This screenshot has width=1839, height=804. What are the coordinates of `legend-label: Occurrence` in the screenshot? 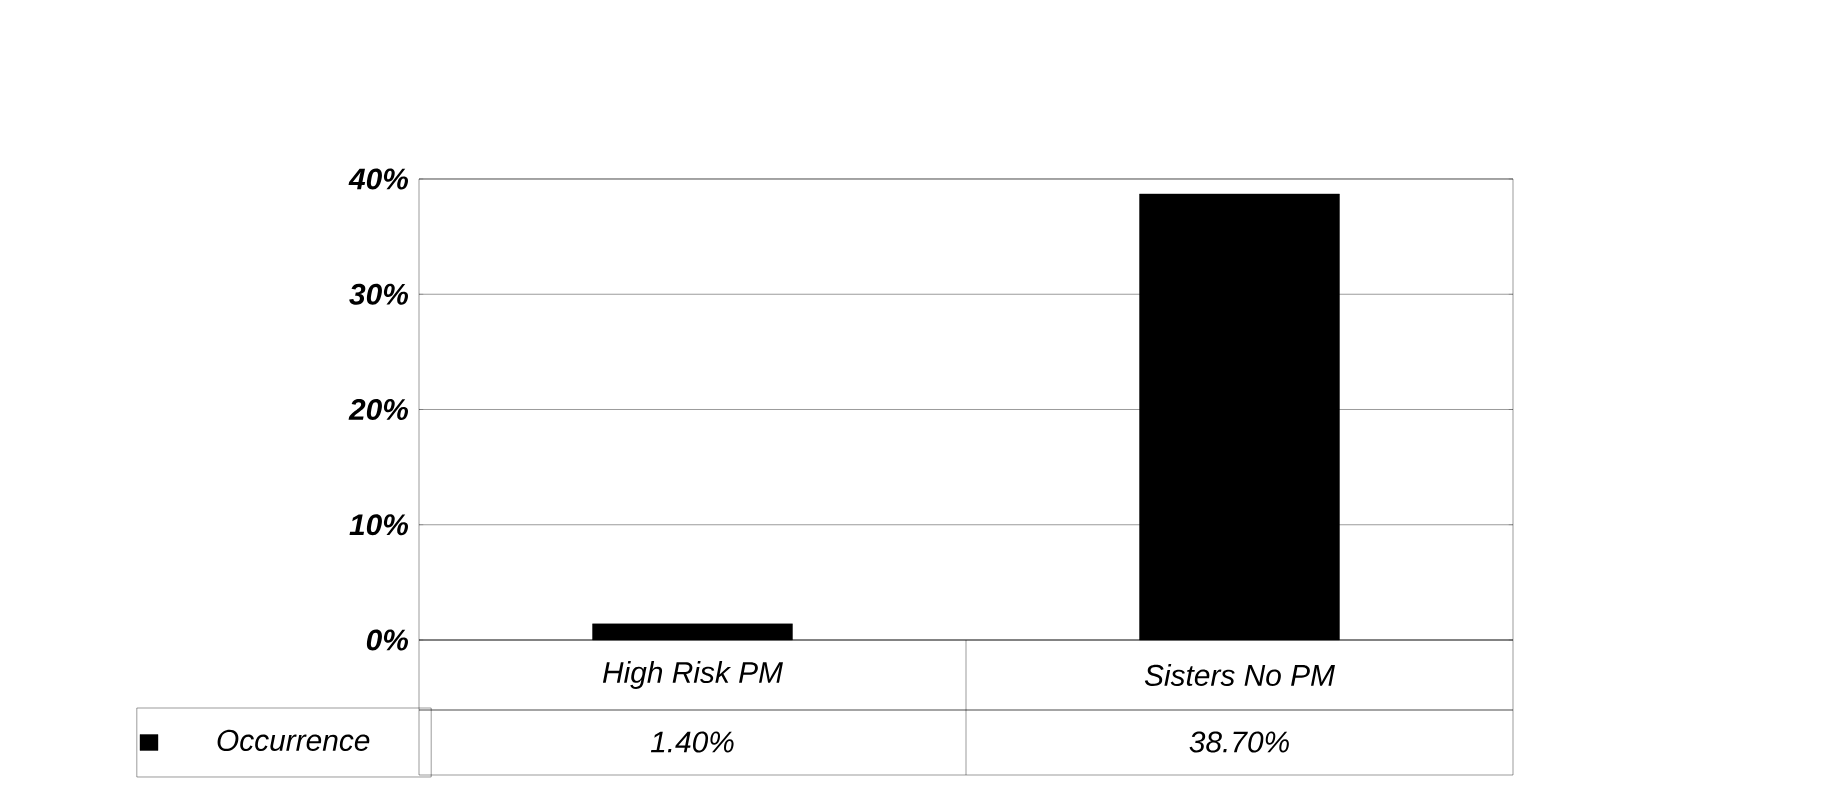 It's located at (293, 740).